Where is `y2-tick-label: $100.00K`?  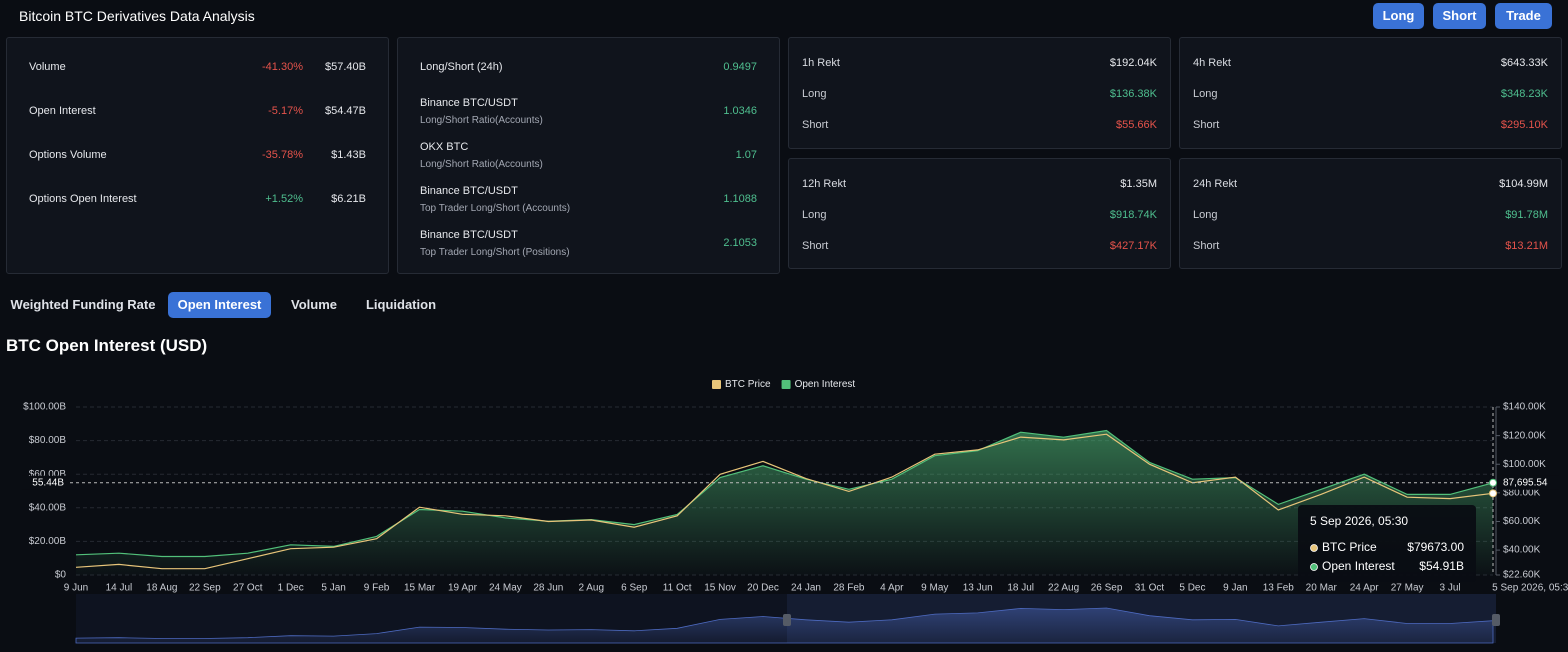 y2-tick-label: $100.00K is located at coordinates (1524, 464).